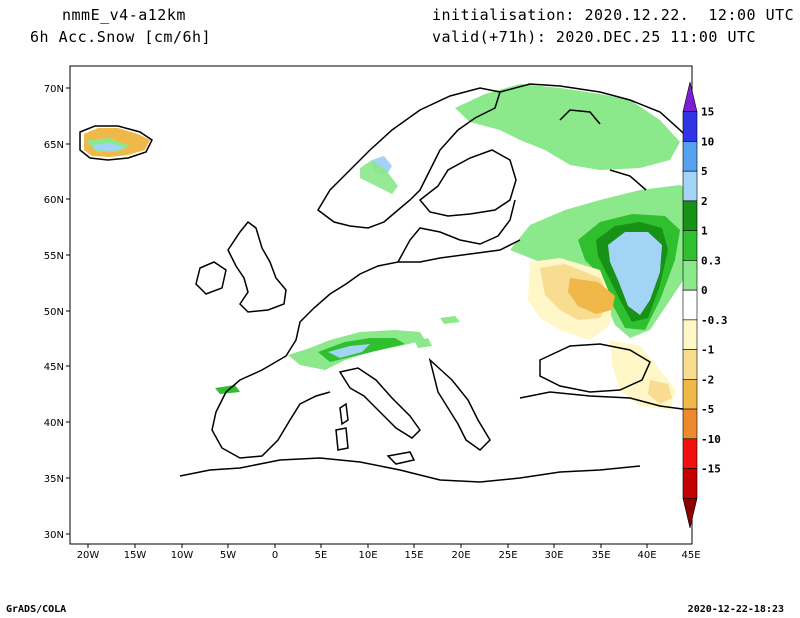 This screenshot has height=618, width=800. Describe the element at coordinates (707, 409) in the screenshot. I see `colorbar-label: -5` at that location.